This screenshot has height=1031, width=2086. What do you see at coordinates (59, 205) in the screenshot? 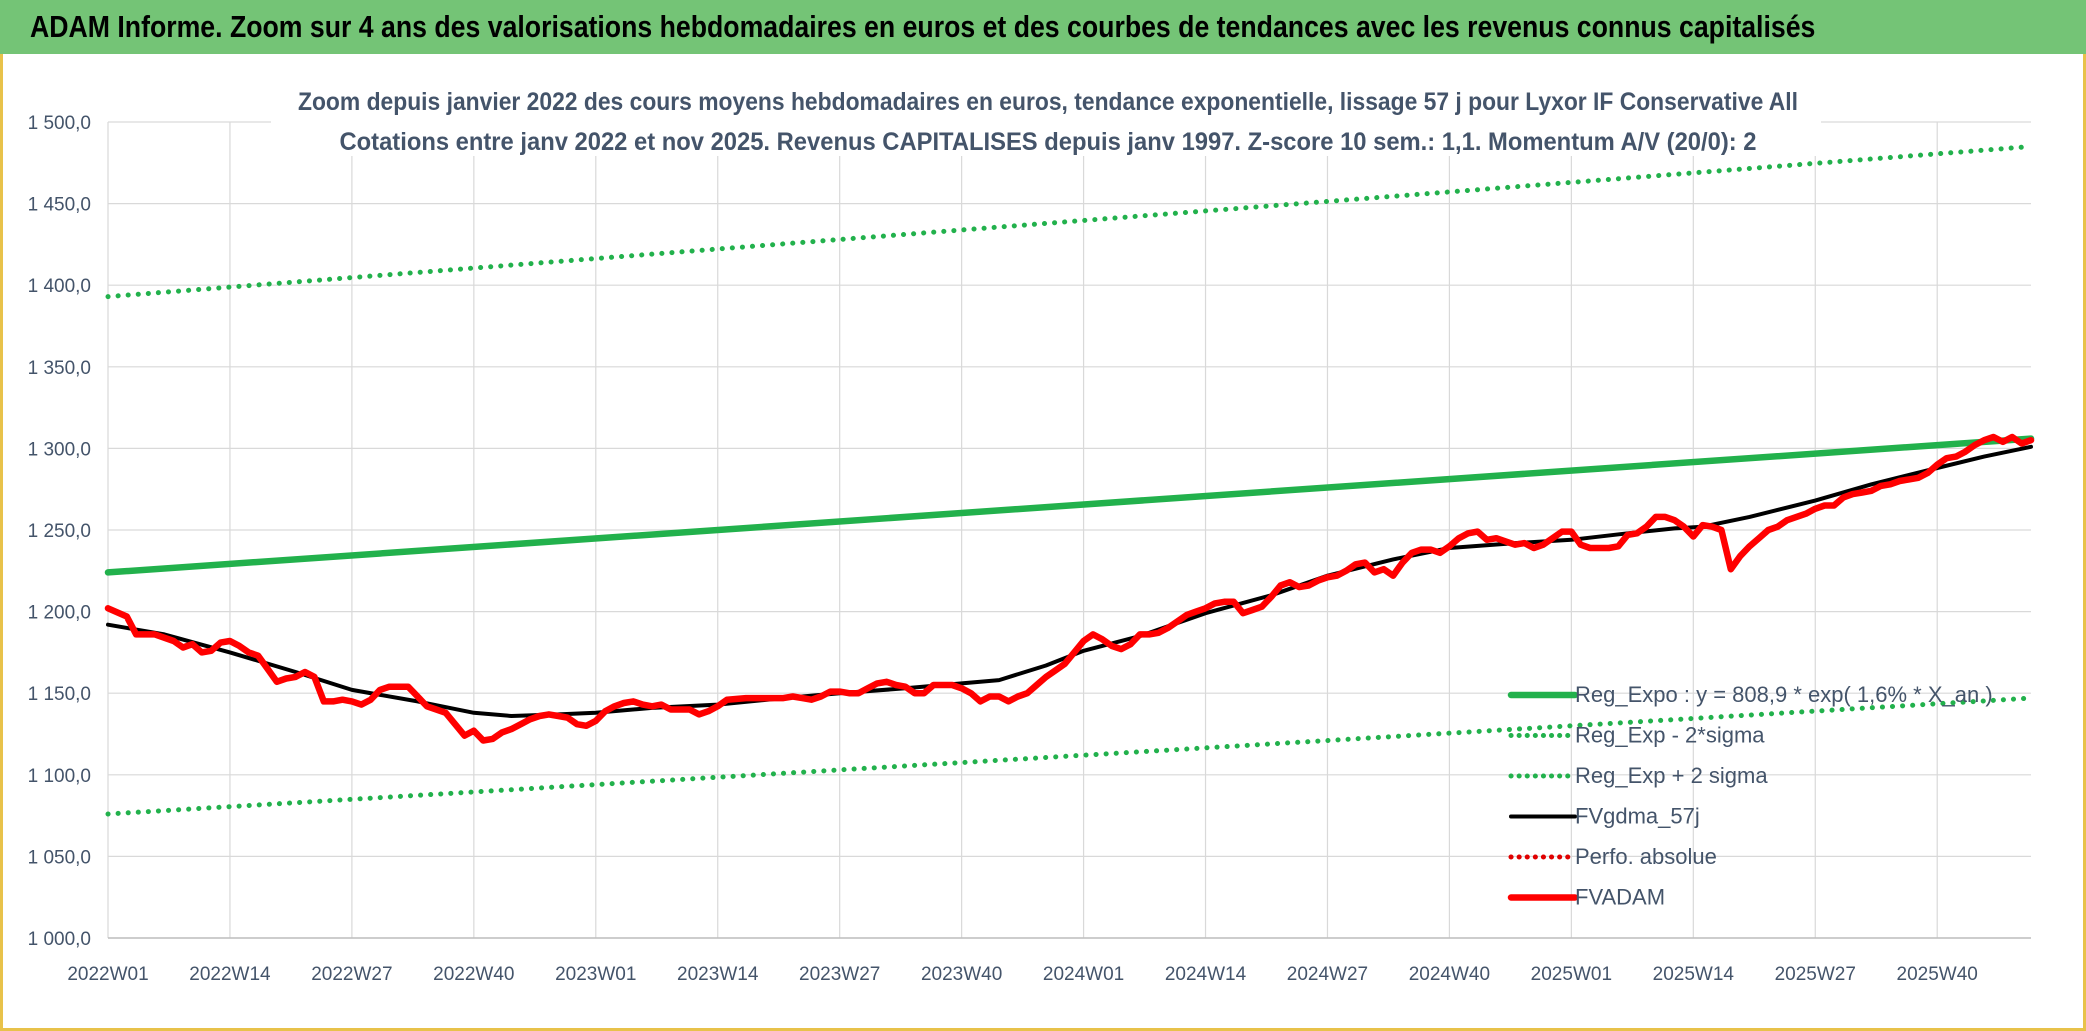
I see `y-tick-label: 1 450,0` at bounding box center [59, 205].